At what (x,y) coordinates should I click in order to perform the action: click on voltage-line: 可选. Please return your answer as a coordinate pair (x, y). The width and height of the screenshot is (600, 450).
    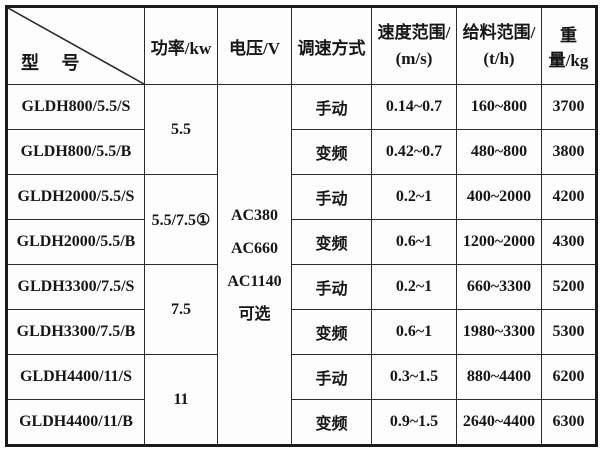
    Looking at the image, I should click on (254, 314).